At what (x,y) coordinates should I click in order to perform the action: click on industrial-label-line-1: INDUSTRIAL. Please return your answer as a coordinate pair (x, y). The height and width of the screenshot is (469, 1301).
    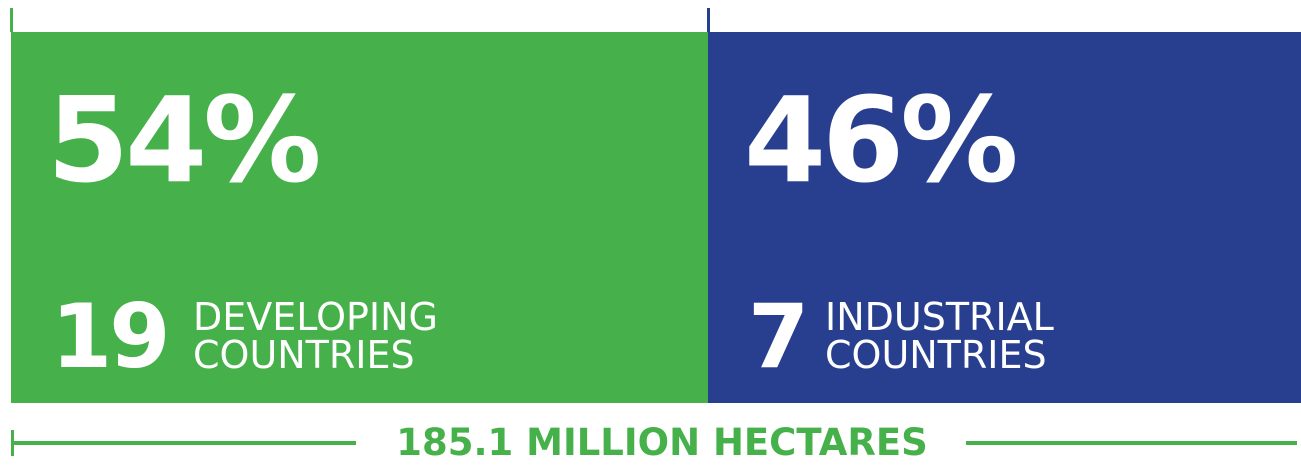
    Looking at the image, I should click on (939, 317).